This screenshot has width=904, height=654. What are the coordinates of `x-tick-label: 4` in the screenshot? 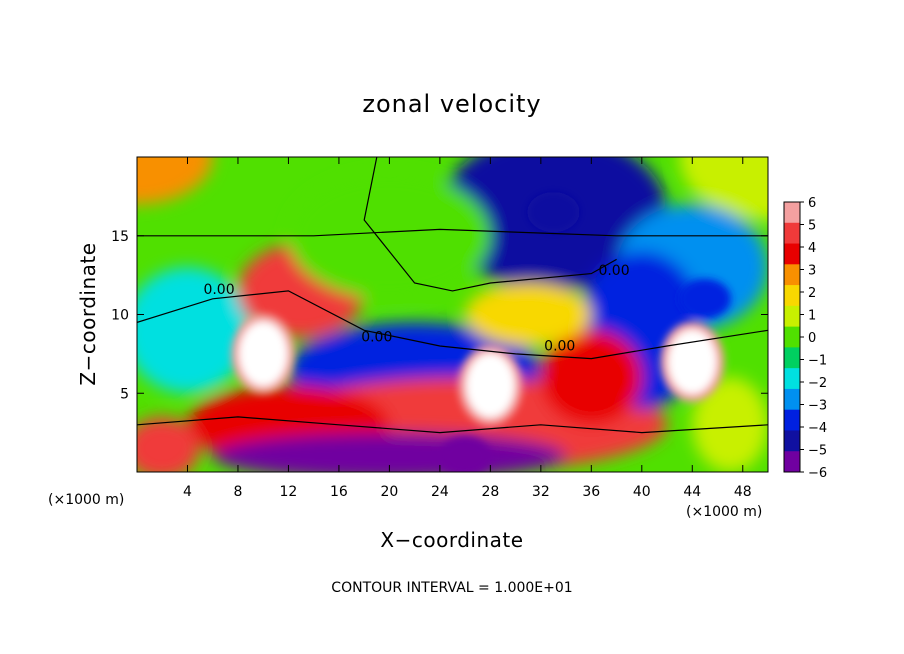 It's located at (187, 492).